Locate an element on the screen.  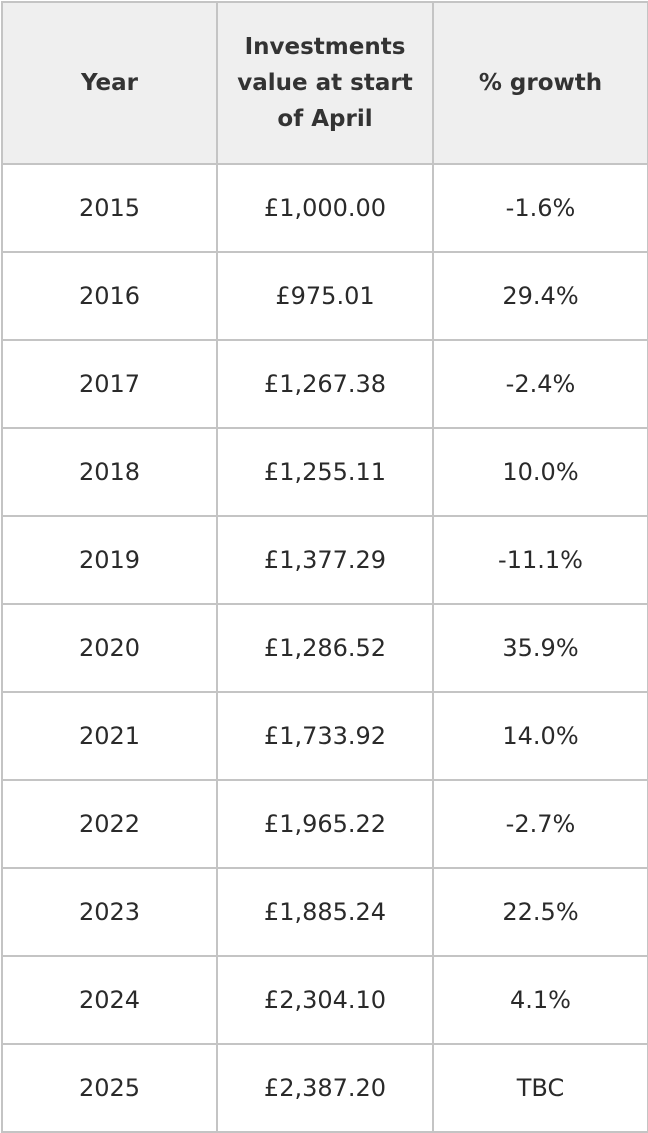
table-row: 2015 £1,000.00 -1.6% is located at coordinates (324, 208).